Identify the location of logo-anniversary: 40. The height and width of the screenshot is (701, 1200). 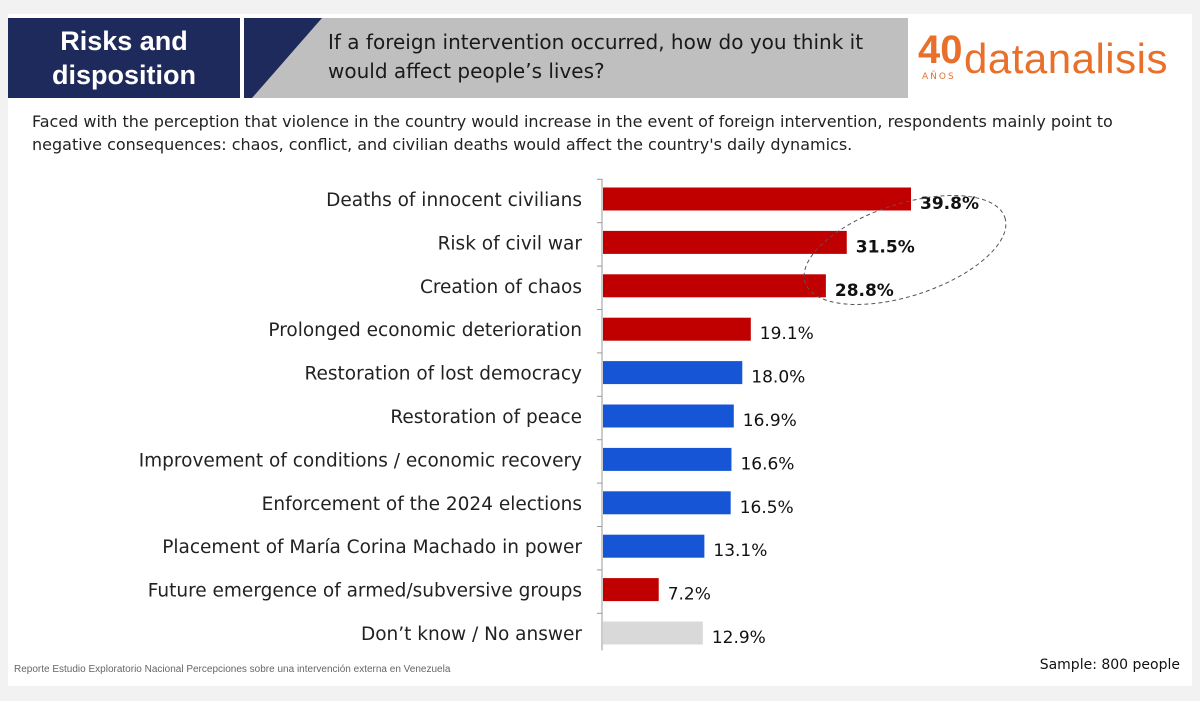
(940, 50).